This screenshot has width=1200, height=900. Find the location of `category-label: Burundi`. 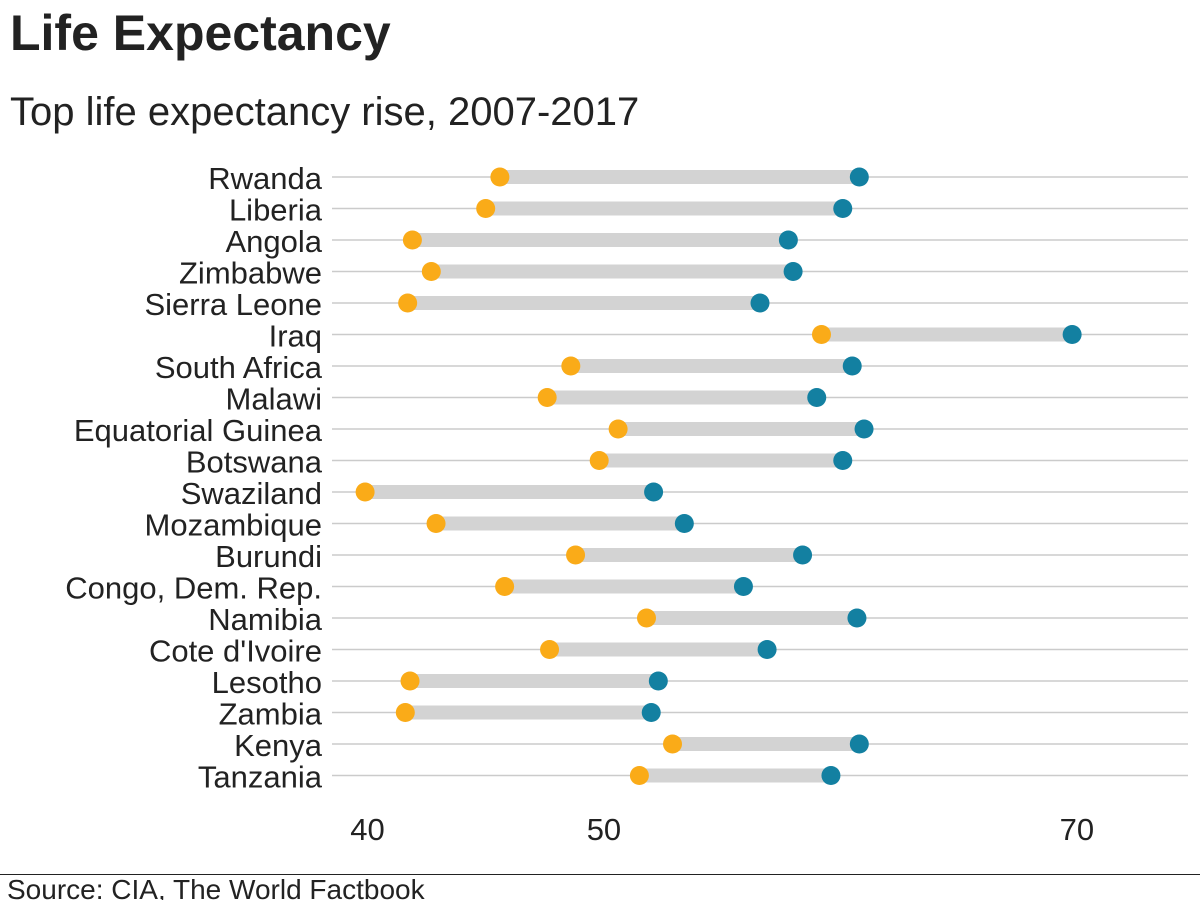

category-label: Burundi is located at coordinates (268, 556).